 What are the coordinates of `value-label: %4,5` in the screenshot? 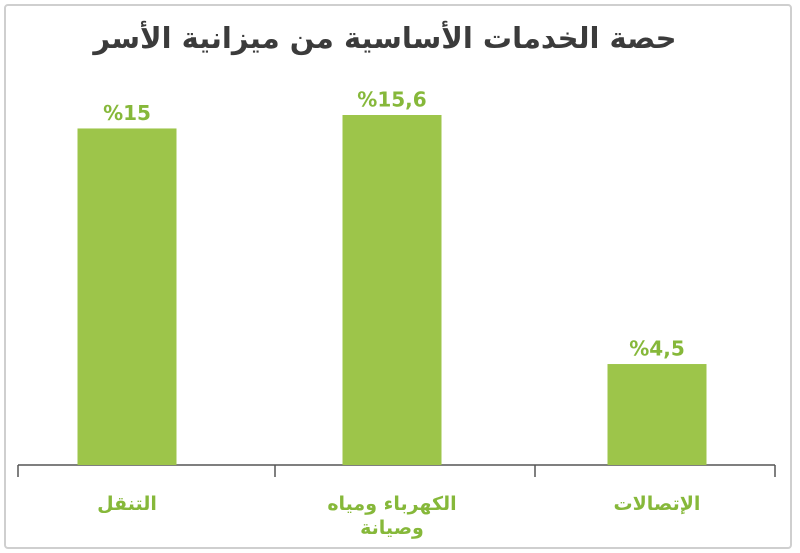 It's located at (656, 349).